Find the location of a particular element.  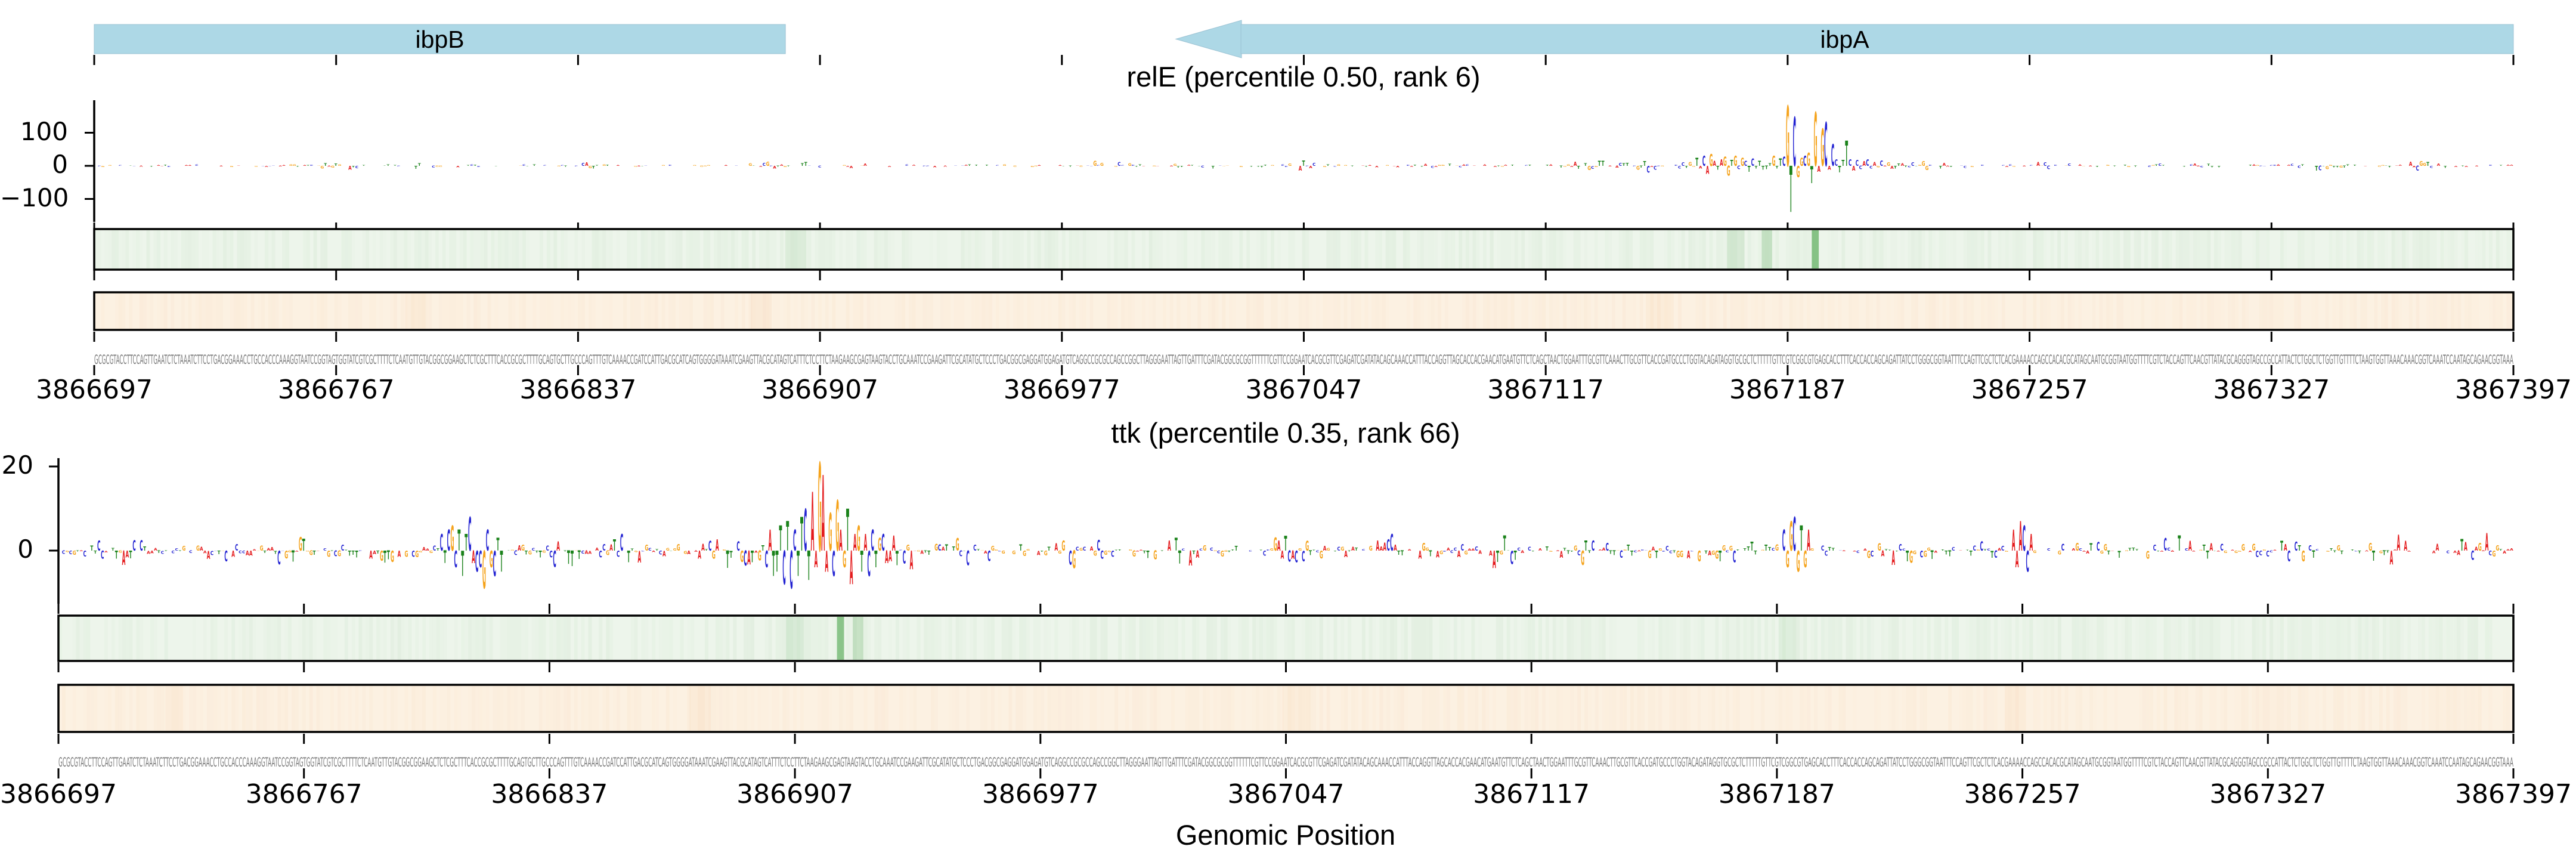

y-tick-label: 0 is located at coordinates (25, 549).